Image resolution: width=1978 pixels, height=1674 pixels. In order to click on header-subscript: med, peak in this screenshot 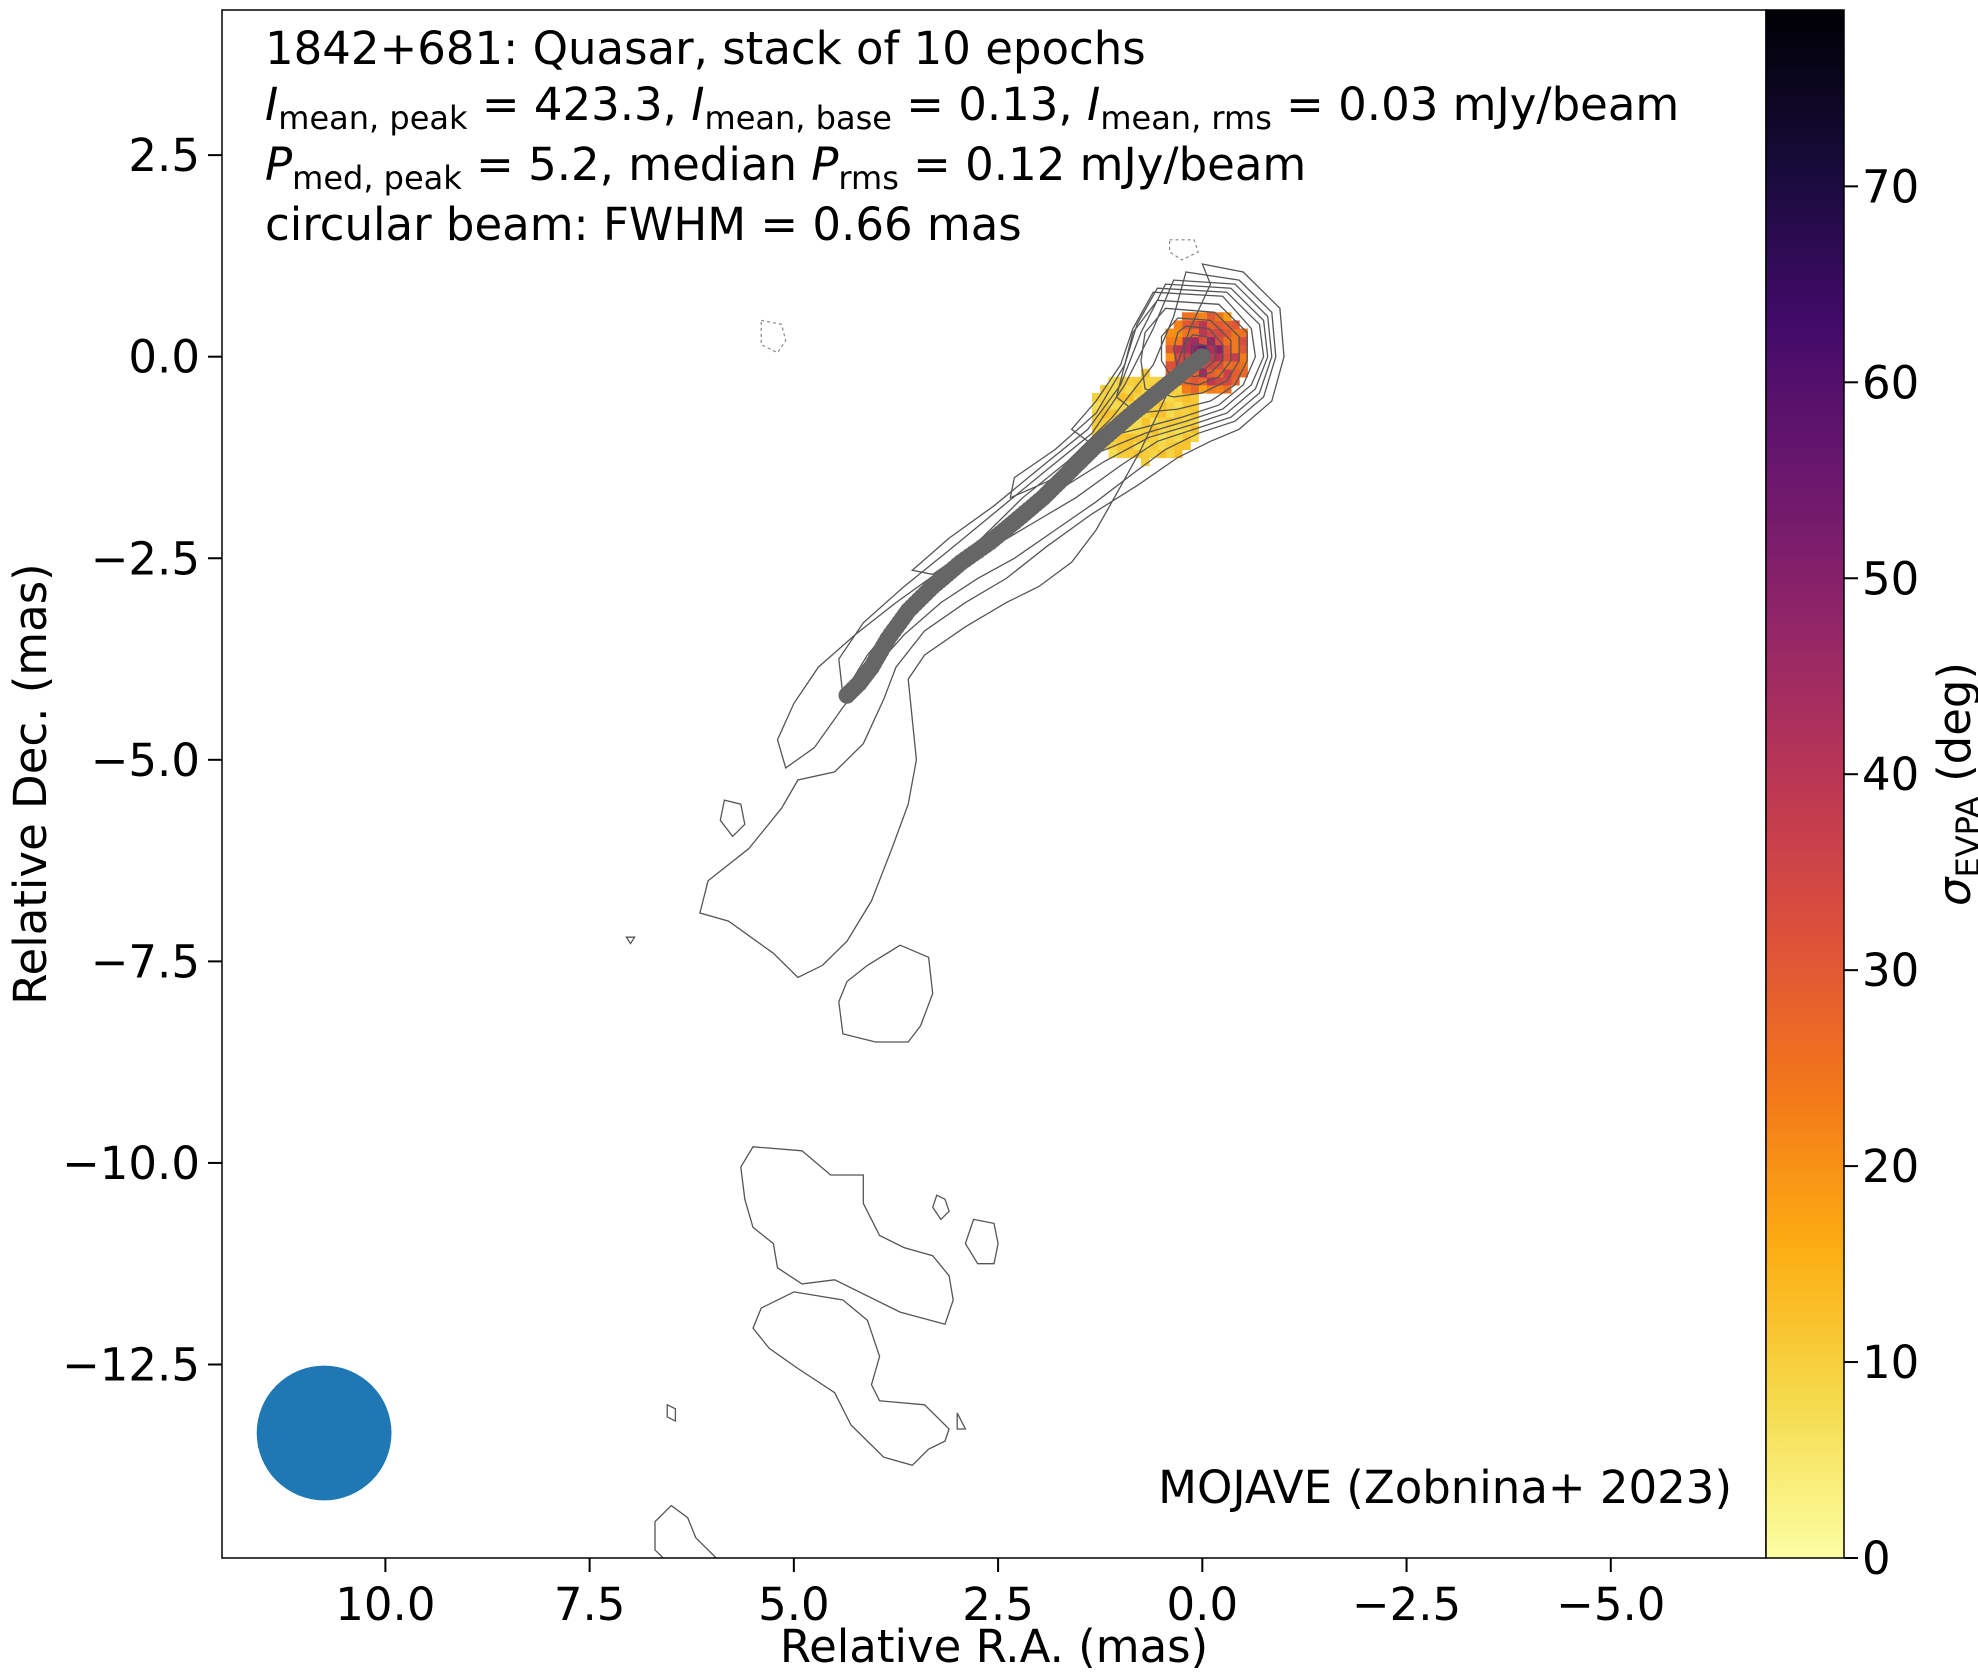, I will do `click(377, 178)`.